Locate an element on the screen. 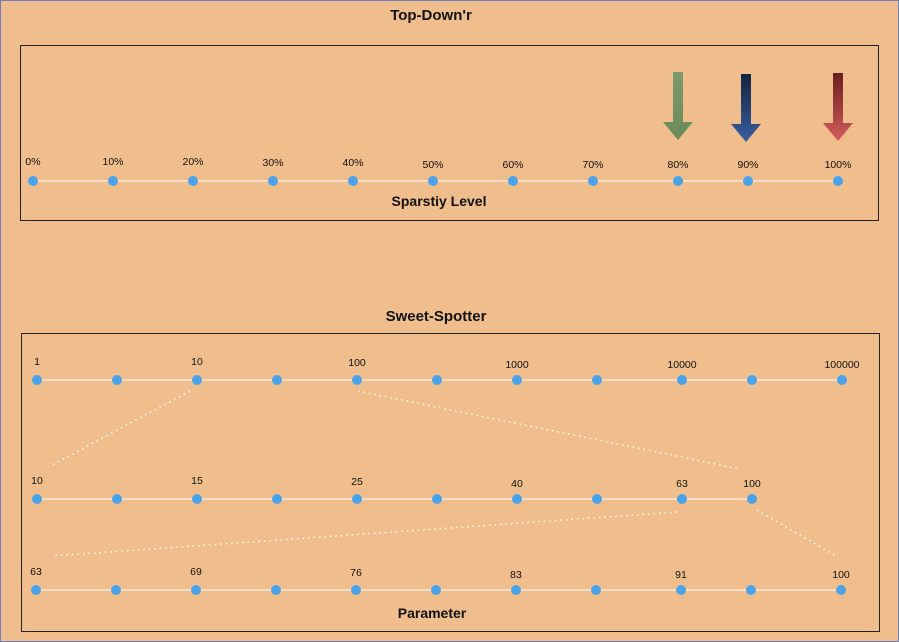 This screenshot has width=899, height=642. top-tick-label: 70% is located at coordinates (592, 165).